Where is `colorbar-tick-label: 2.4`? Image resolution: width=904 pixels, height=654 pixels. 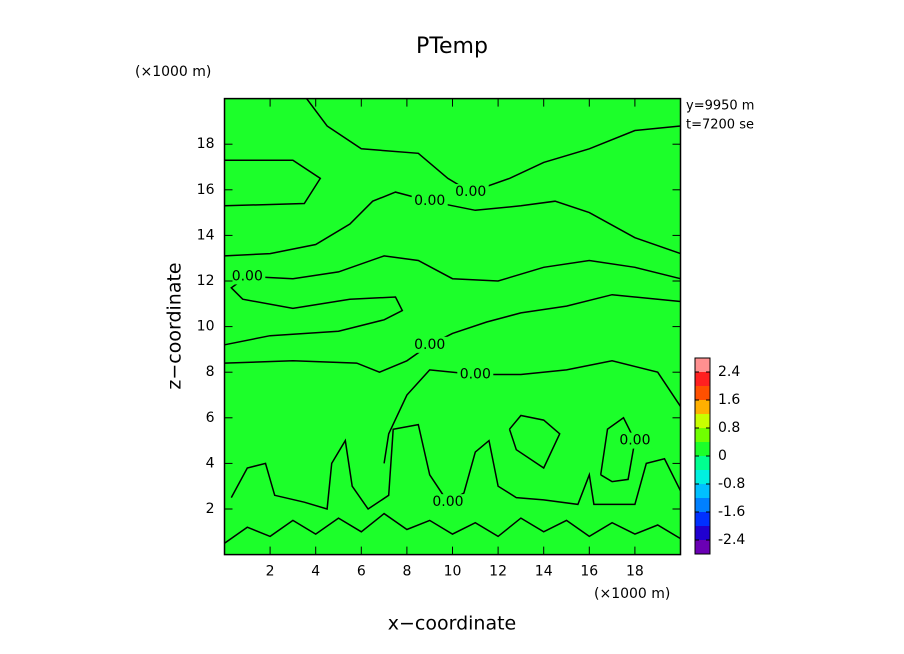 colorbar-tick-label: 2.4 is located at coordinates (729, 372).